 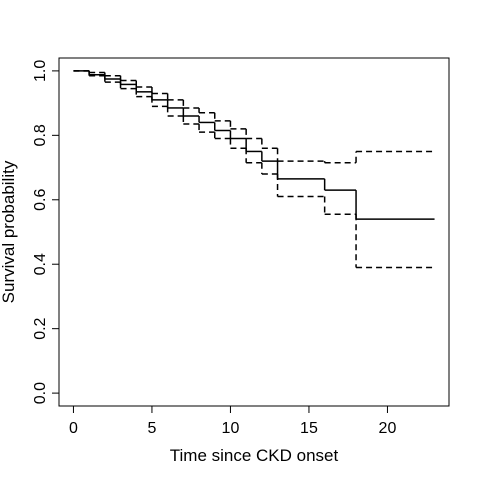 I want to click on x-tick-label: 10, so click(x=231, y=428).